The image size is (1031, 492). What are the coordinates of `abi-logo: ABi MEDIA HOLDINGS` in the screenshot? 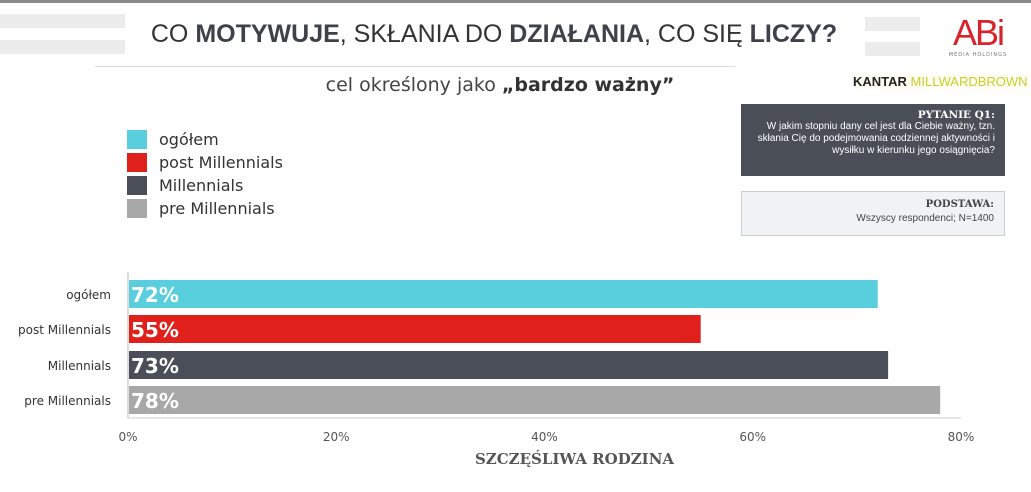 It's located at (978, 39).